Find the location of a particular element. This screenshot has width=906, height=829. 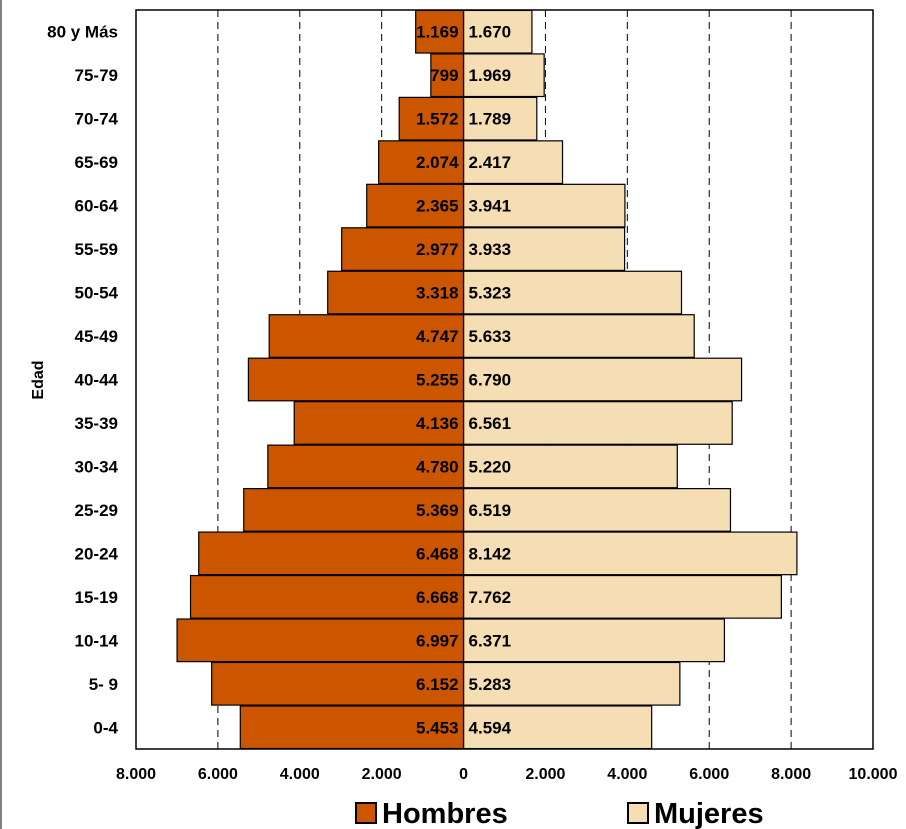

data-label-mujeres: 5.633 is located at coordinates (490, 336).